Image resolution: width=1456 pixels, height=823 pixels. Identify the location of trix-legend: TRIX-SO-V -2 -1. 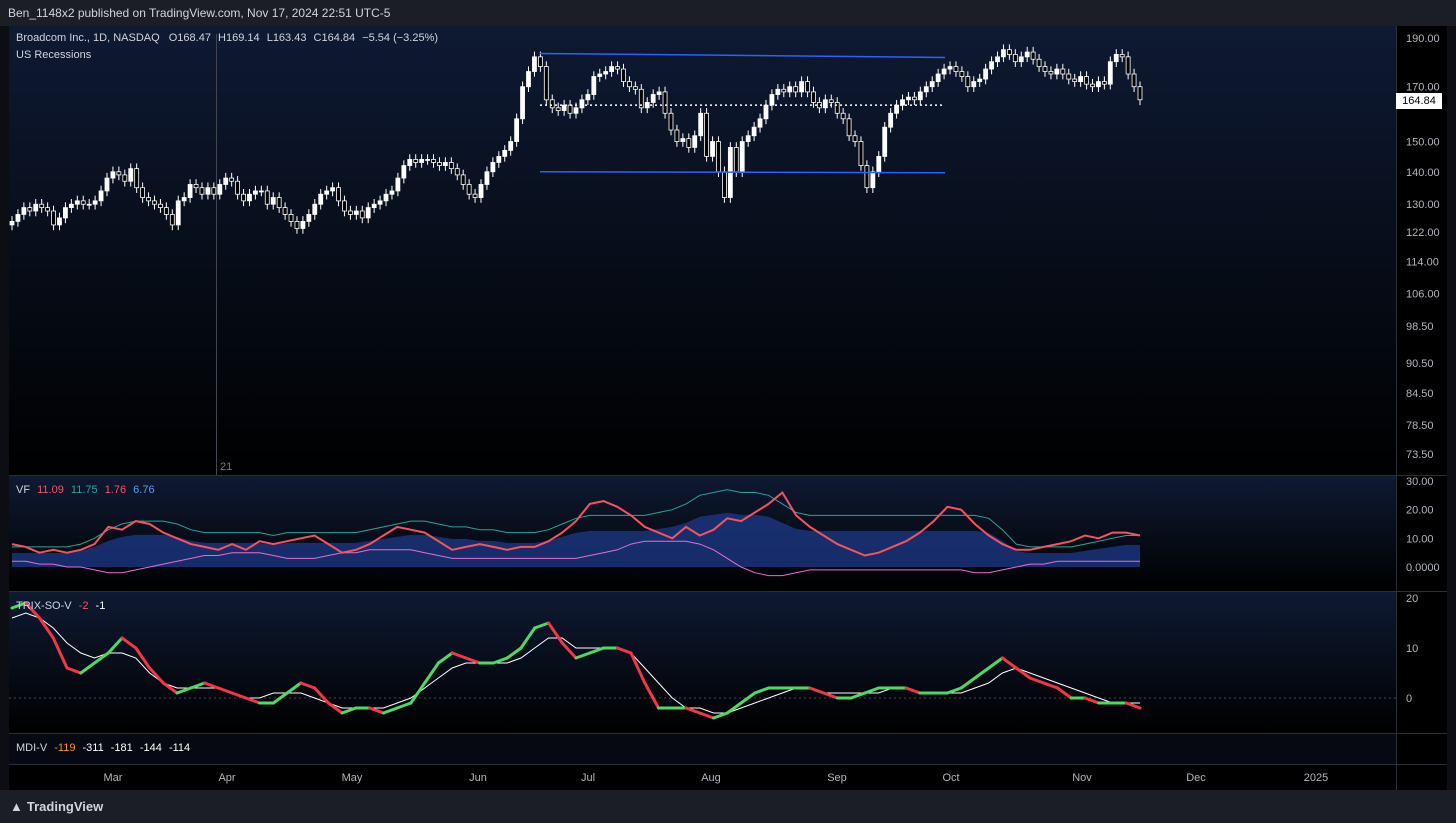
(60, 606).